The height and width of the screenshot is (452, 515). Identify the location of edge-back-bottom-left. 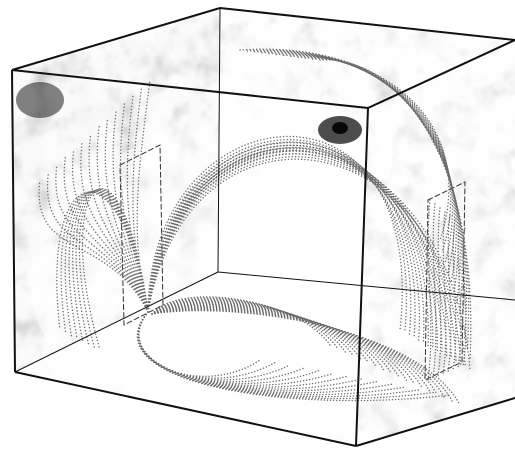
(116, 322).